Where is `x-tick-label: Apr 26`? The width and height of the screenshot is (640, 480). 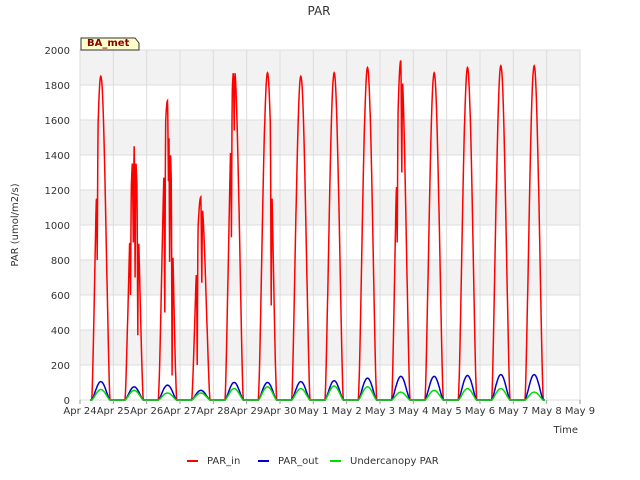
x-tick-label: Apr 26 is located at coordinates (146, 411).